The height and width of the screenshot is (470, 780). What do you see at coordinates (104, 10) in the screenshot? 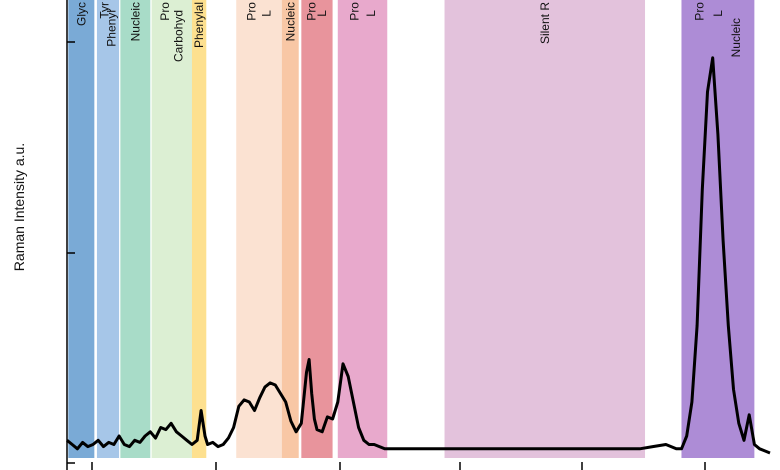
I see `band-label-1-0: Tyr` at bounding box center [104, 10].